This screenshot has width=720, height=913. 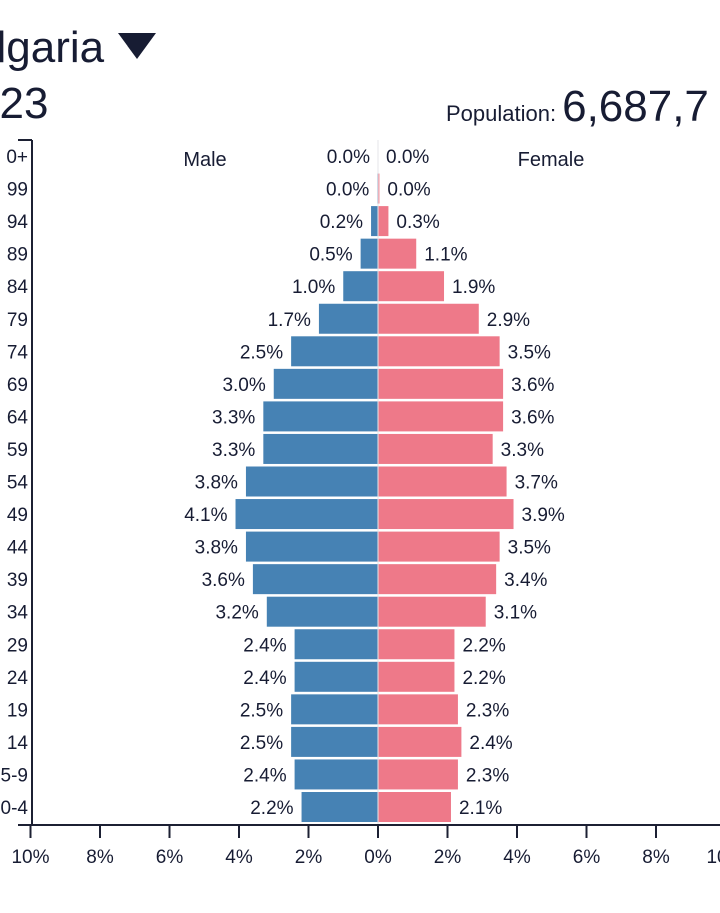 I want to click on age-group-label: 94, so click(x=18, y=222).